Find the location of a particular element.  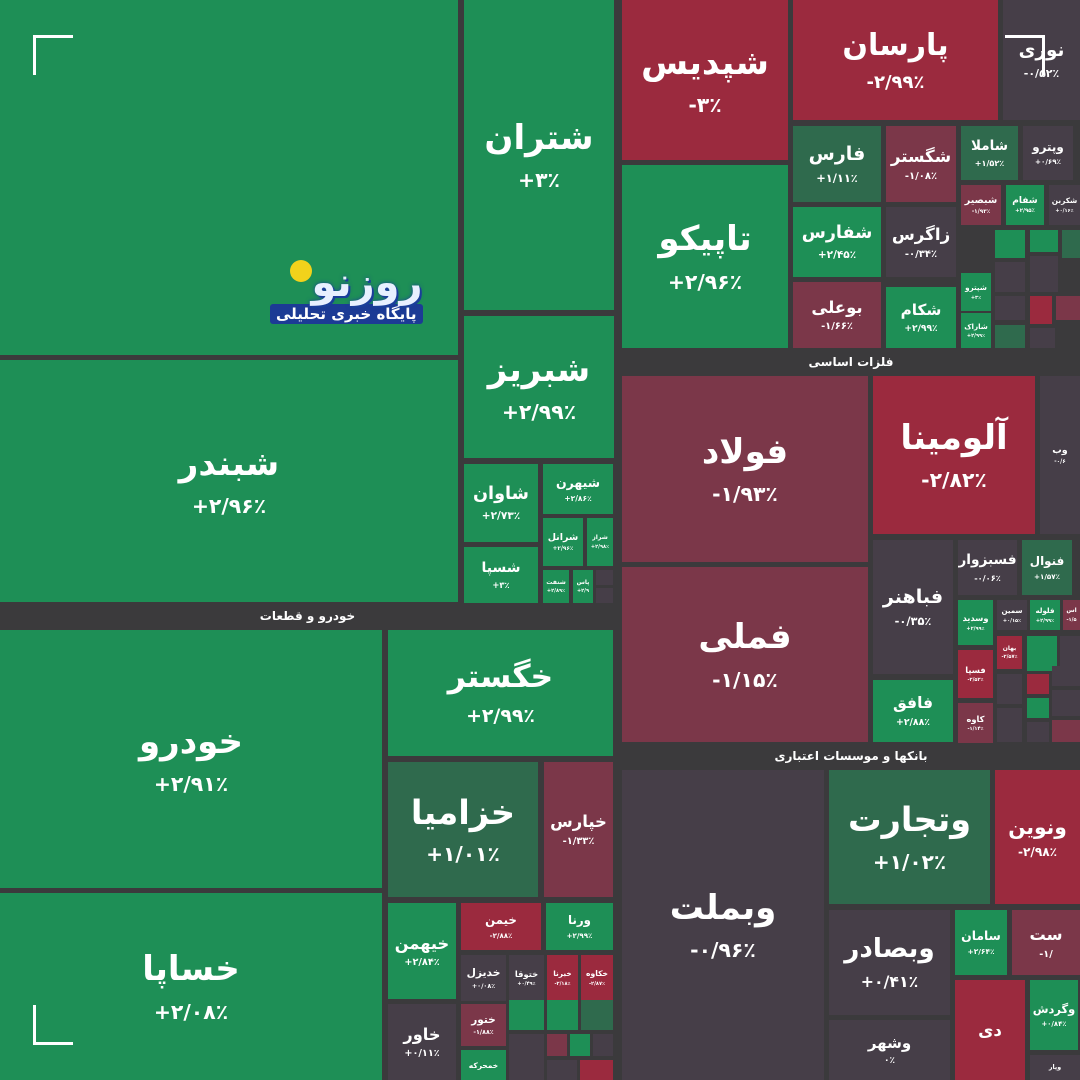

treemap-cell: شاوان +۲/۷۳٪ is located at coordinates (501, 503).